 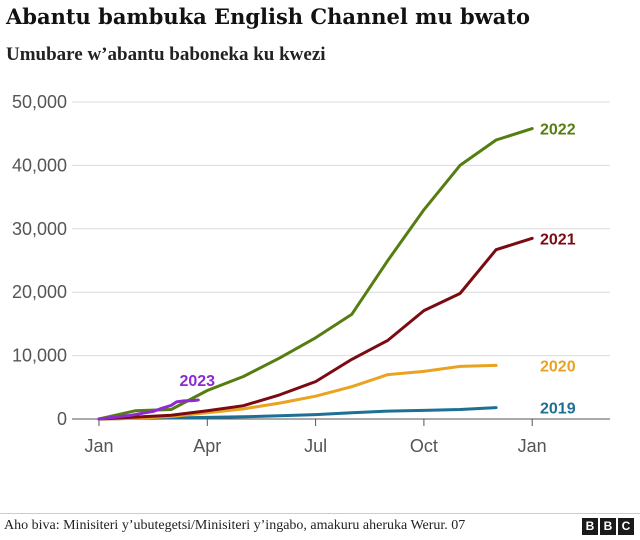 What do you see at coordinates (39, 229) in the screenshot?
I see `y-tick-label: 30,000` at bounding box center [39, 229].